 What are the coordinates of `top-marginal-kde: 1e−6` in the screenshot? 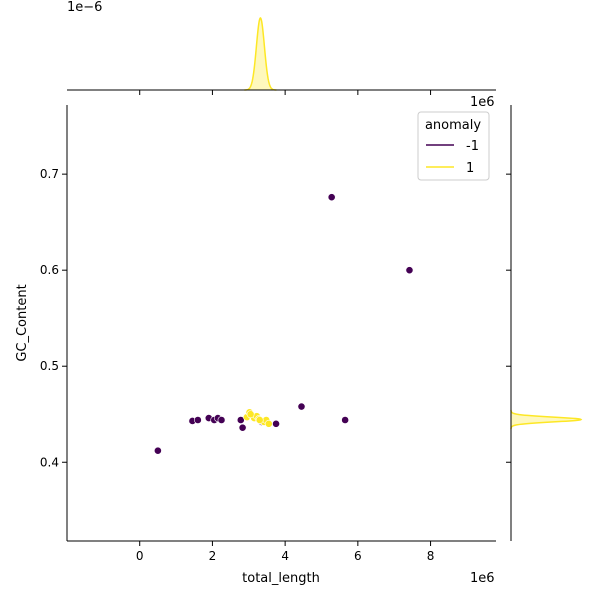 It's located at (281, 47).